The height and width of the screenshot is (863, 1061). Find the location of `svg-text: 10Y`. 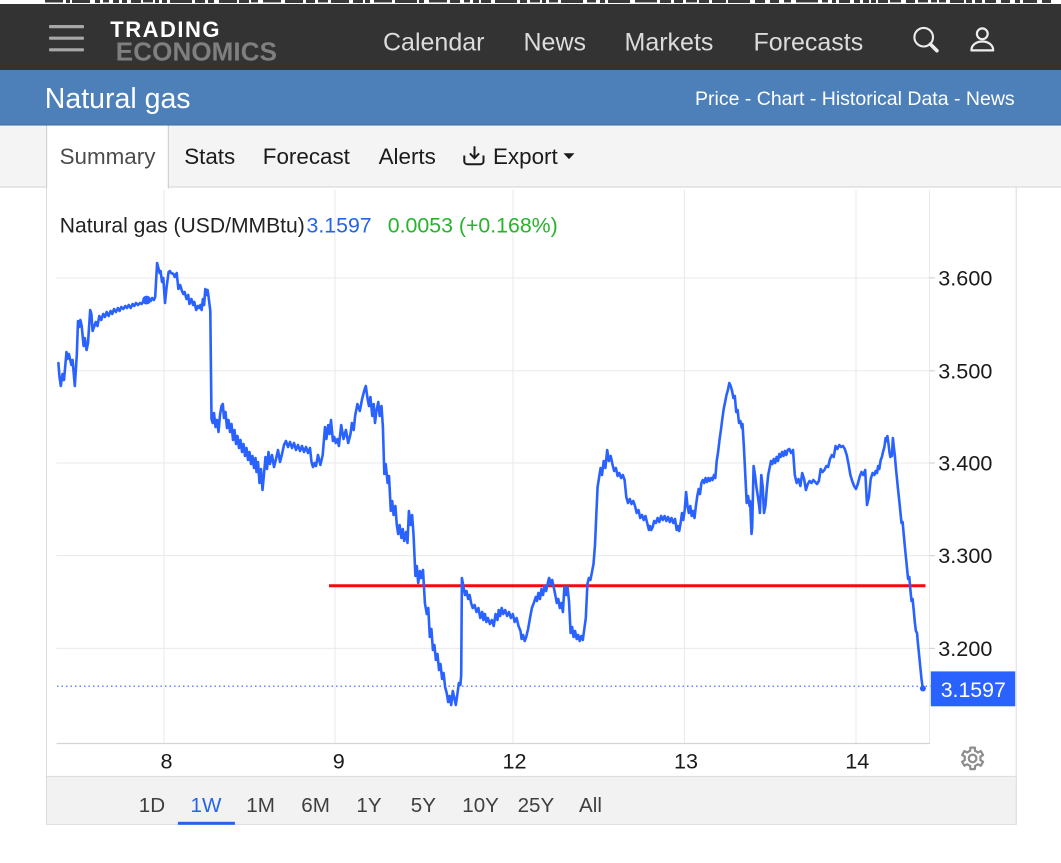

svg-text: 10Y is located at coordinates (480, 805).